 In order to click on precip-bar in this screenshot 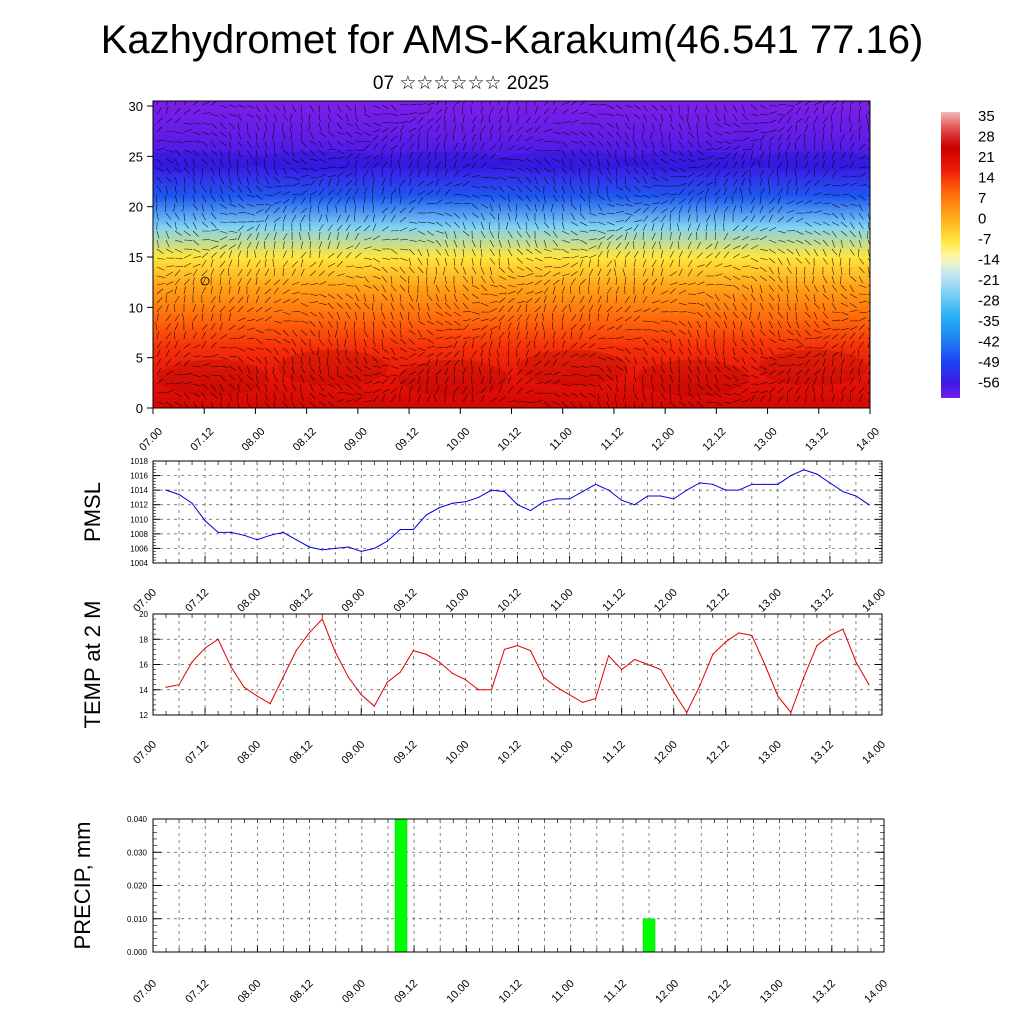, I will do `click(649, 935)`.